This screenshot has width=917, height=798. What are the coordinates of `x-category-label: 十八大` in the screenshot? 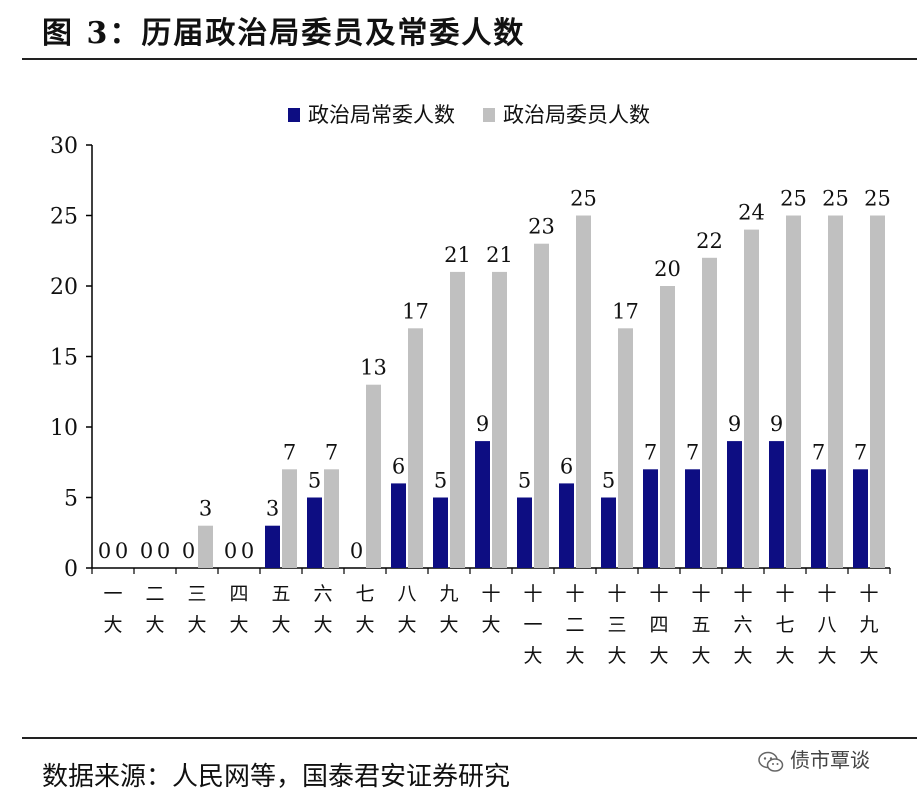 It's located at (826, 625).